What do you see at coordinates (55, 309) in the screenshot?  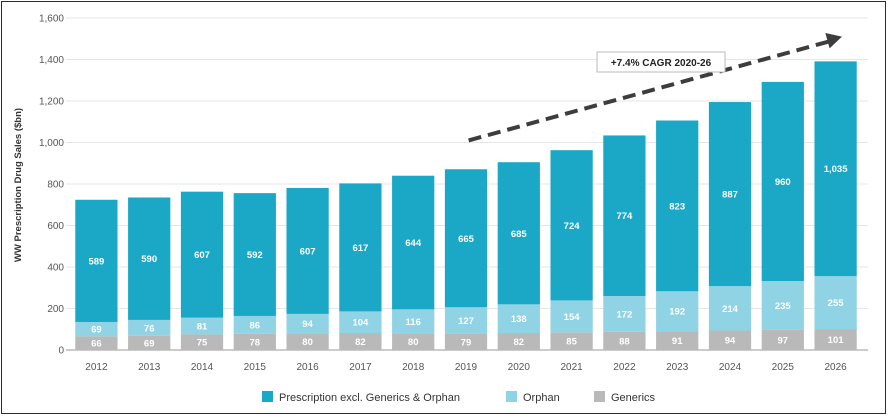 I see `y-tick-label: 200` at bounding box center [55, 309].